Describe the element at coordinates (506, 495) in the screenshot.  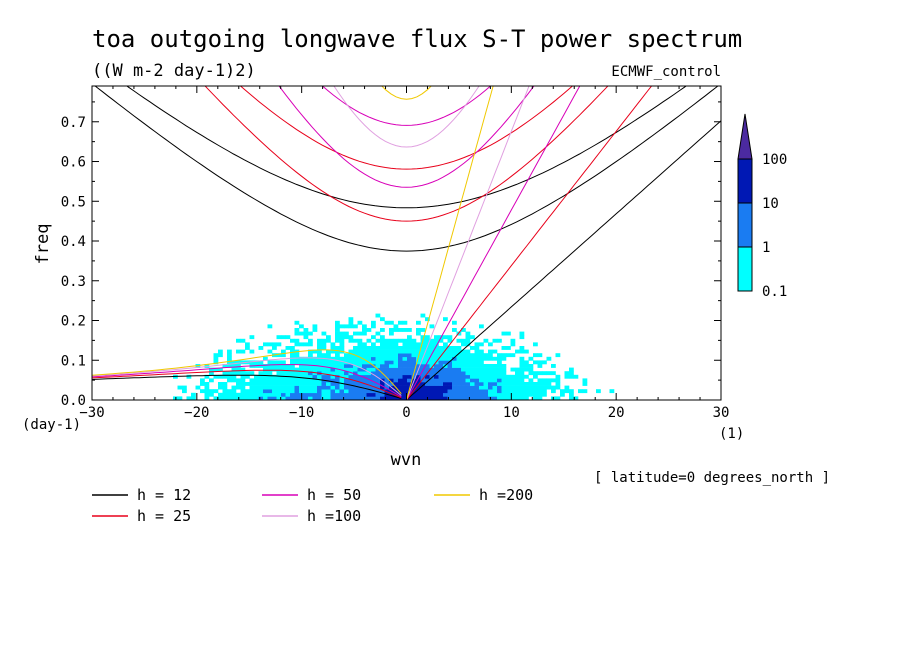
I see `legend-label: h =200` at that location.